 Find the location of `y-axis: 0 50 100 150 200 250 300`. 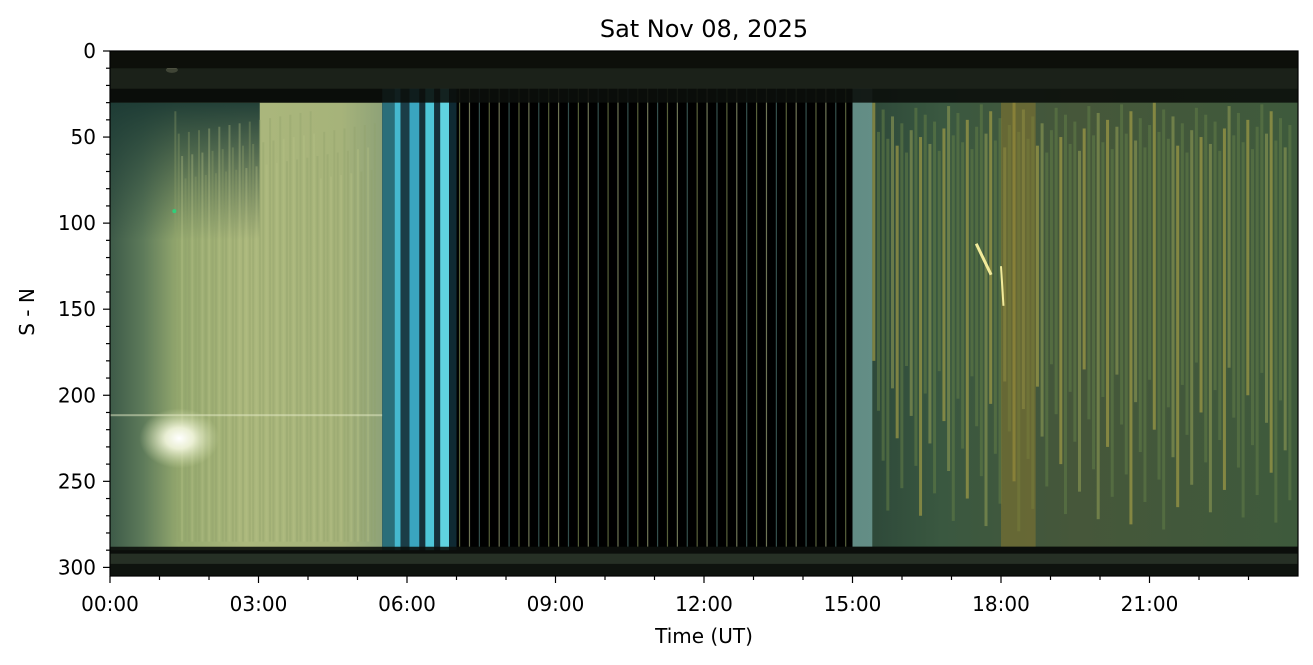

y-axis: 0 50 100 150 200 250 300 is located at coordinates (84, 309).